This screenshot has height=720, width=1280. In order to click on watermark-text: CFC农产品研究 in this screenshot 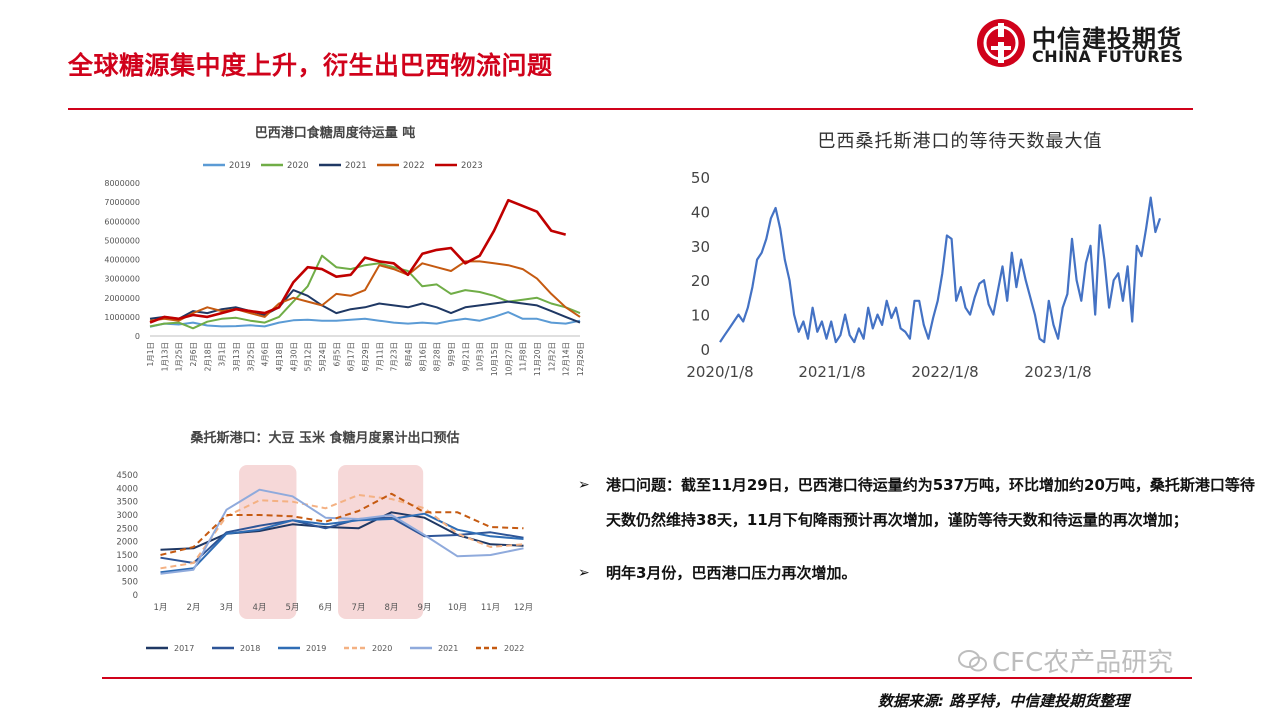, I will do `click(1083, 663)`.